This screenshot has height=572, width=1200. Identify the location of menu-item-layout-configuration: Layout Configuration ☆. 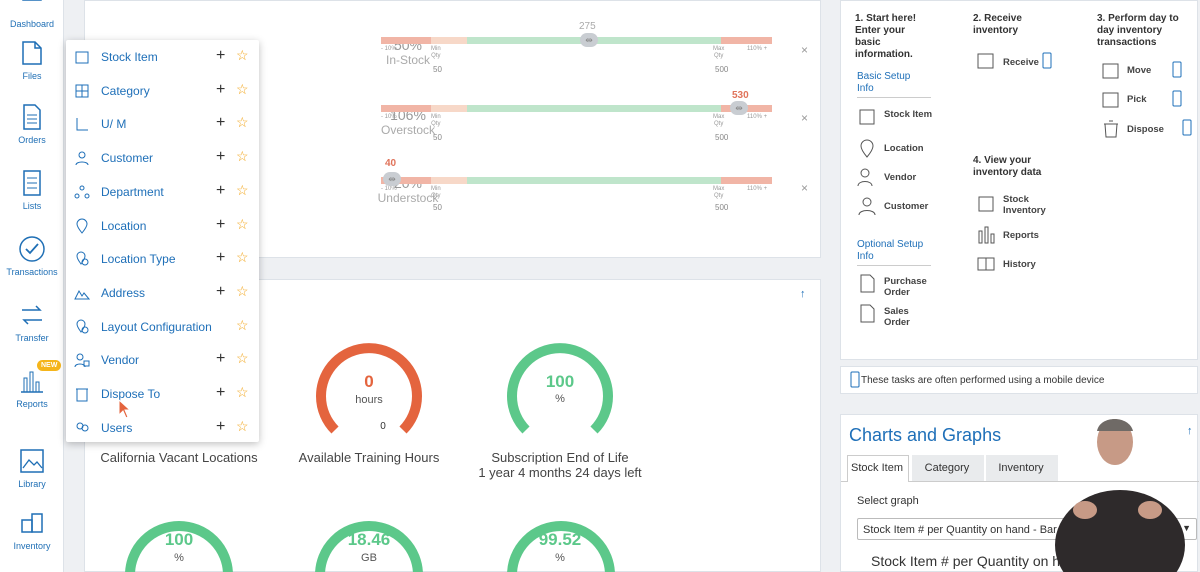
(162, 327).